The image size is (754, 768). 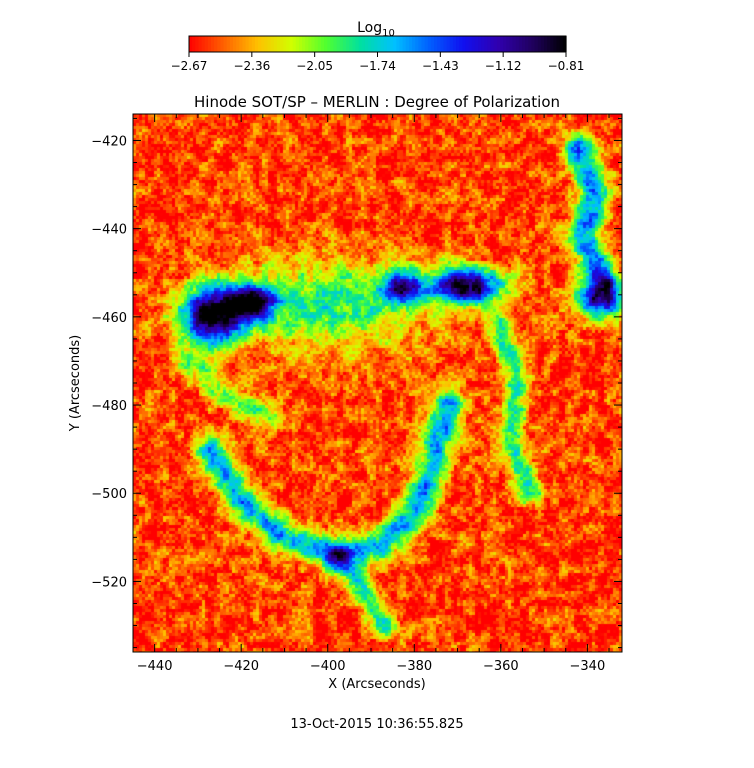 I want to click on colorbar-tick-label: −2.36, so click(x=251, y=66).